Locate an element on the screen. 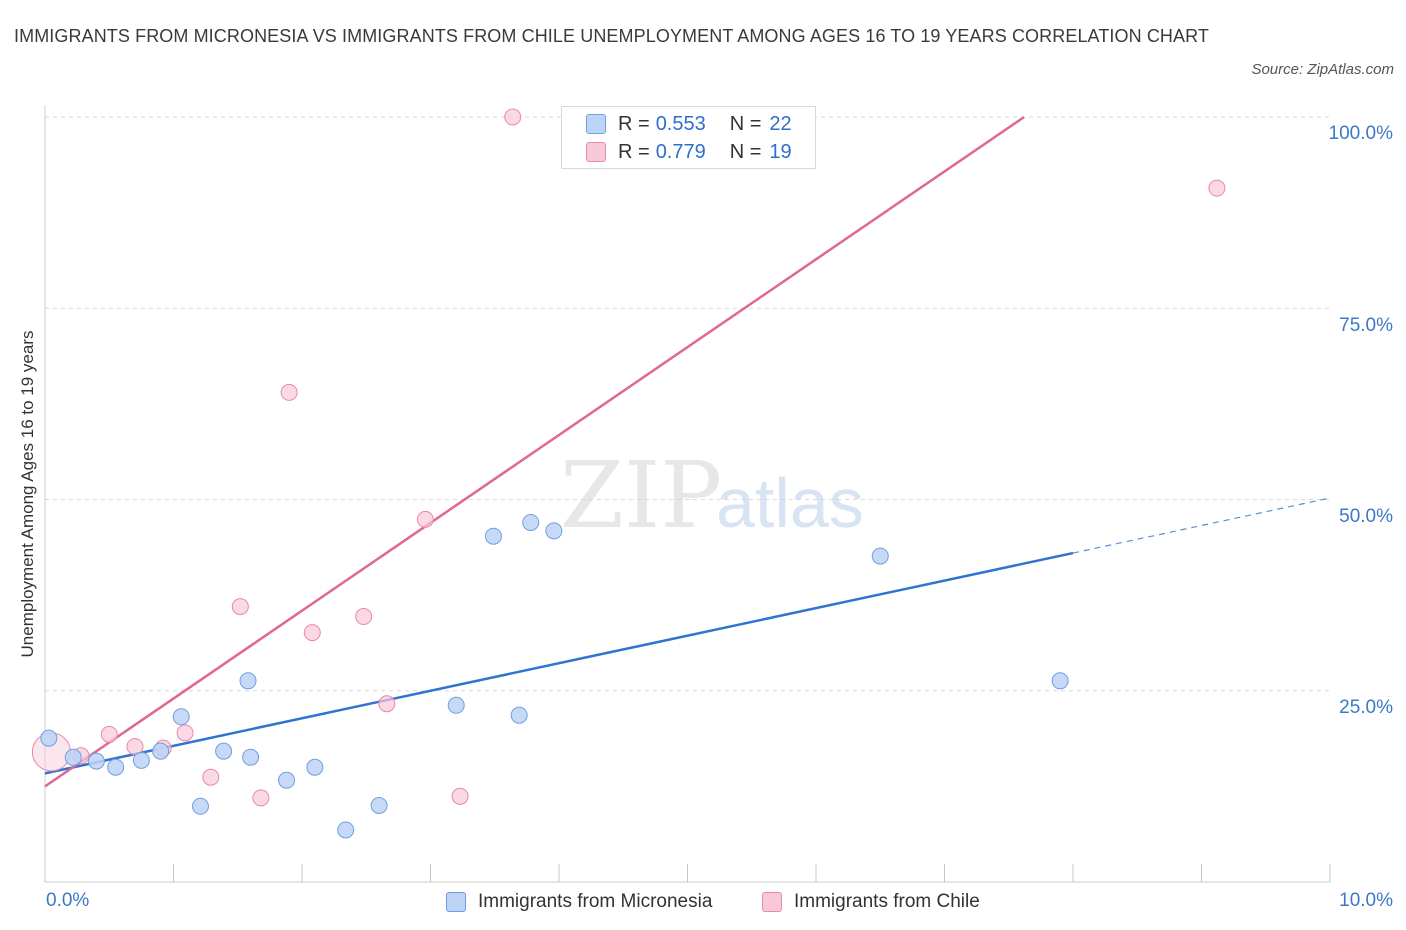  n-value-chile: 19 is located at coordinates (780, 151).